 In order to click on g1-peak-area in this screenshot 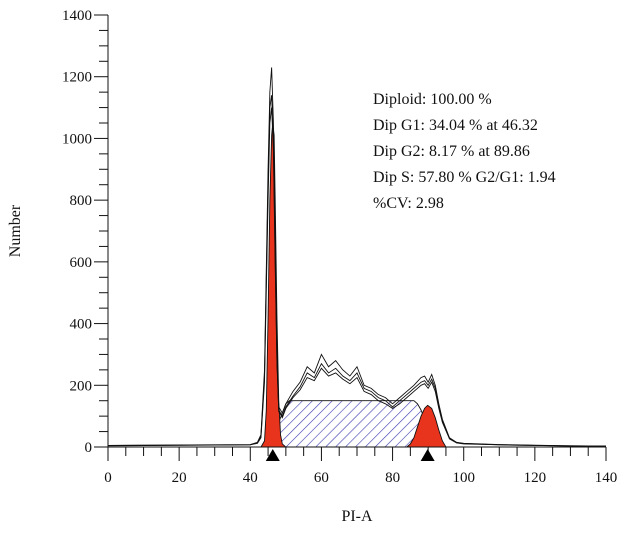, I will do `click(274, 285)`.